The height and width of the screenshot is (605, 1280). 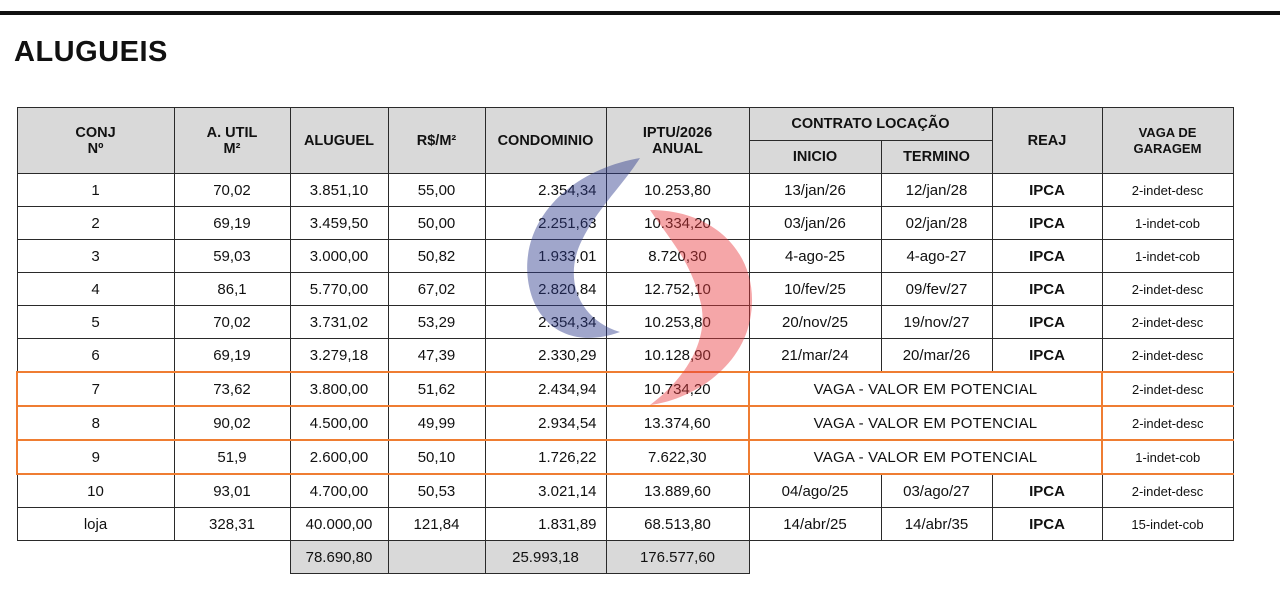 I want to click on cell-condominio: 2.354,34, so click(x=545, y=322).